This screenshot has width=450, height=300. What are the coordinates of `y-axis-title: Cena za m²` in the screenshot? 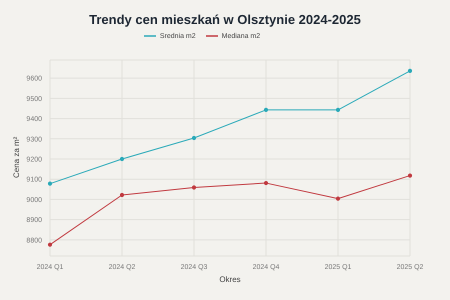 It's located at (16, 157).